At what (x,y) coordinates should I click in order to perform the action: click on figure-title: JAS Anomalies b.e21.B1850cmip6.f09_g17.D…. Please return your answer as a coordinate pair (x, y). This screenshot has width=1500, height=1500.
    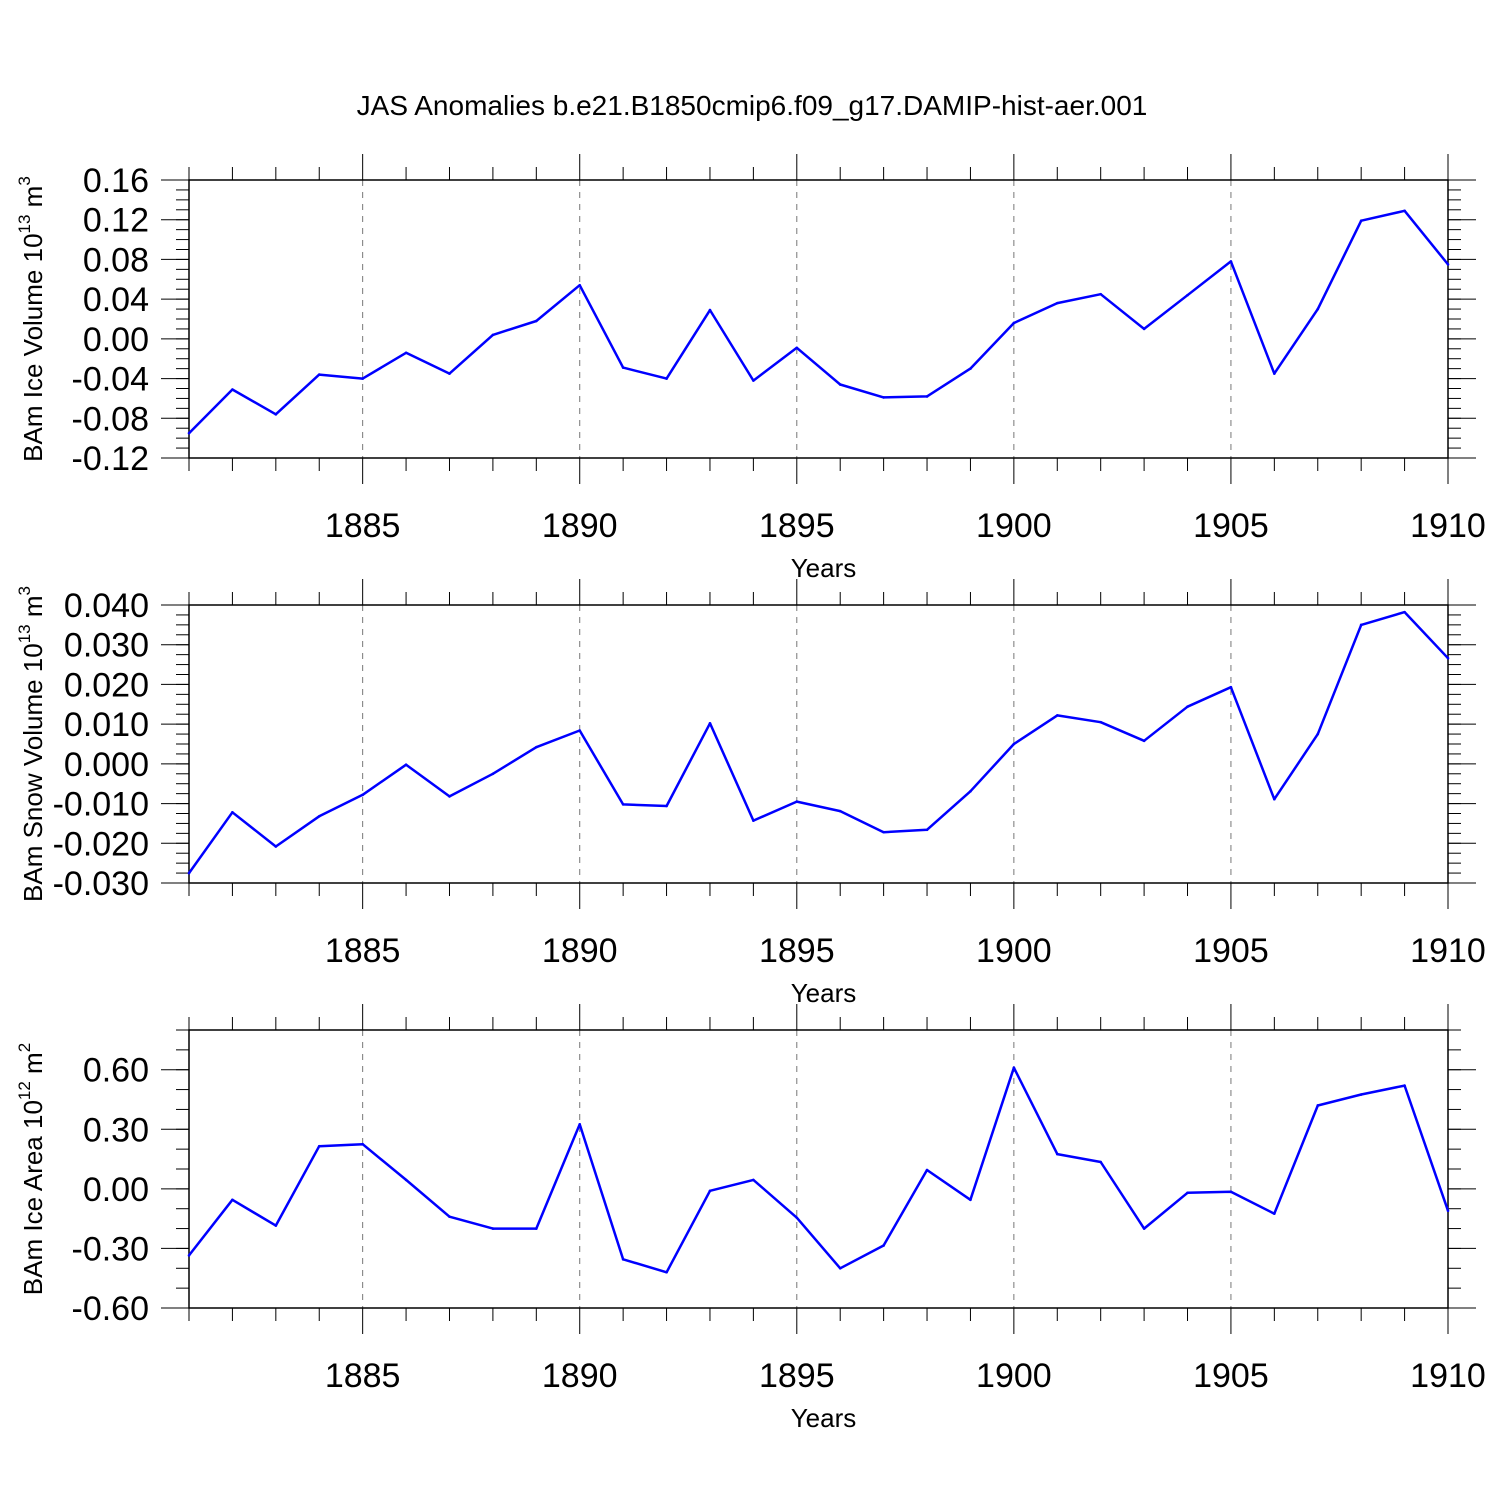
    Looking at the image, I should click on (752, 105).